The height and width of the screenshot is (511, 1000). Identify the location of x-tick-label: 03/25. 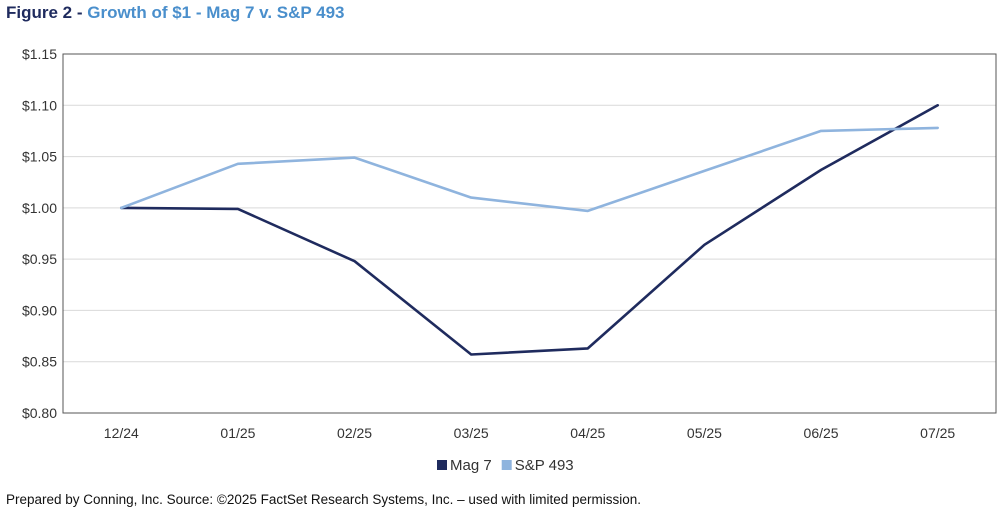
(471, 433).